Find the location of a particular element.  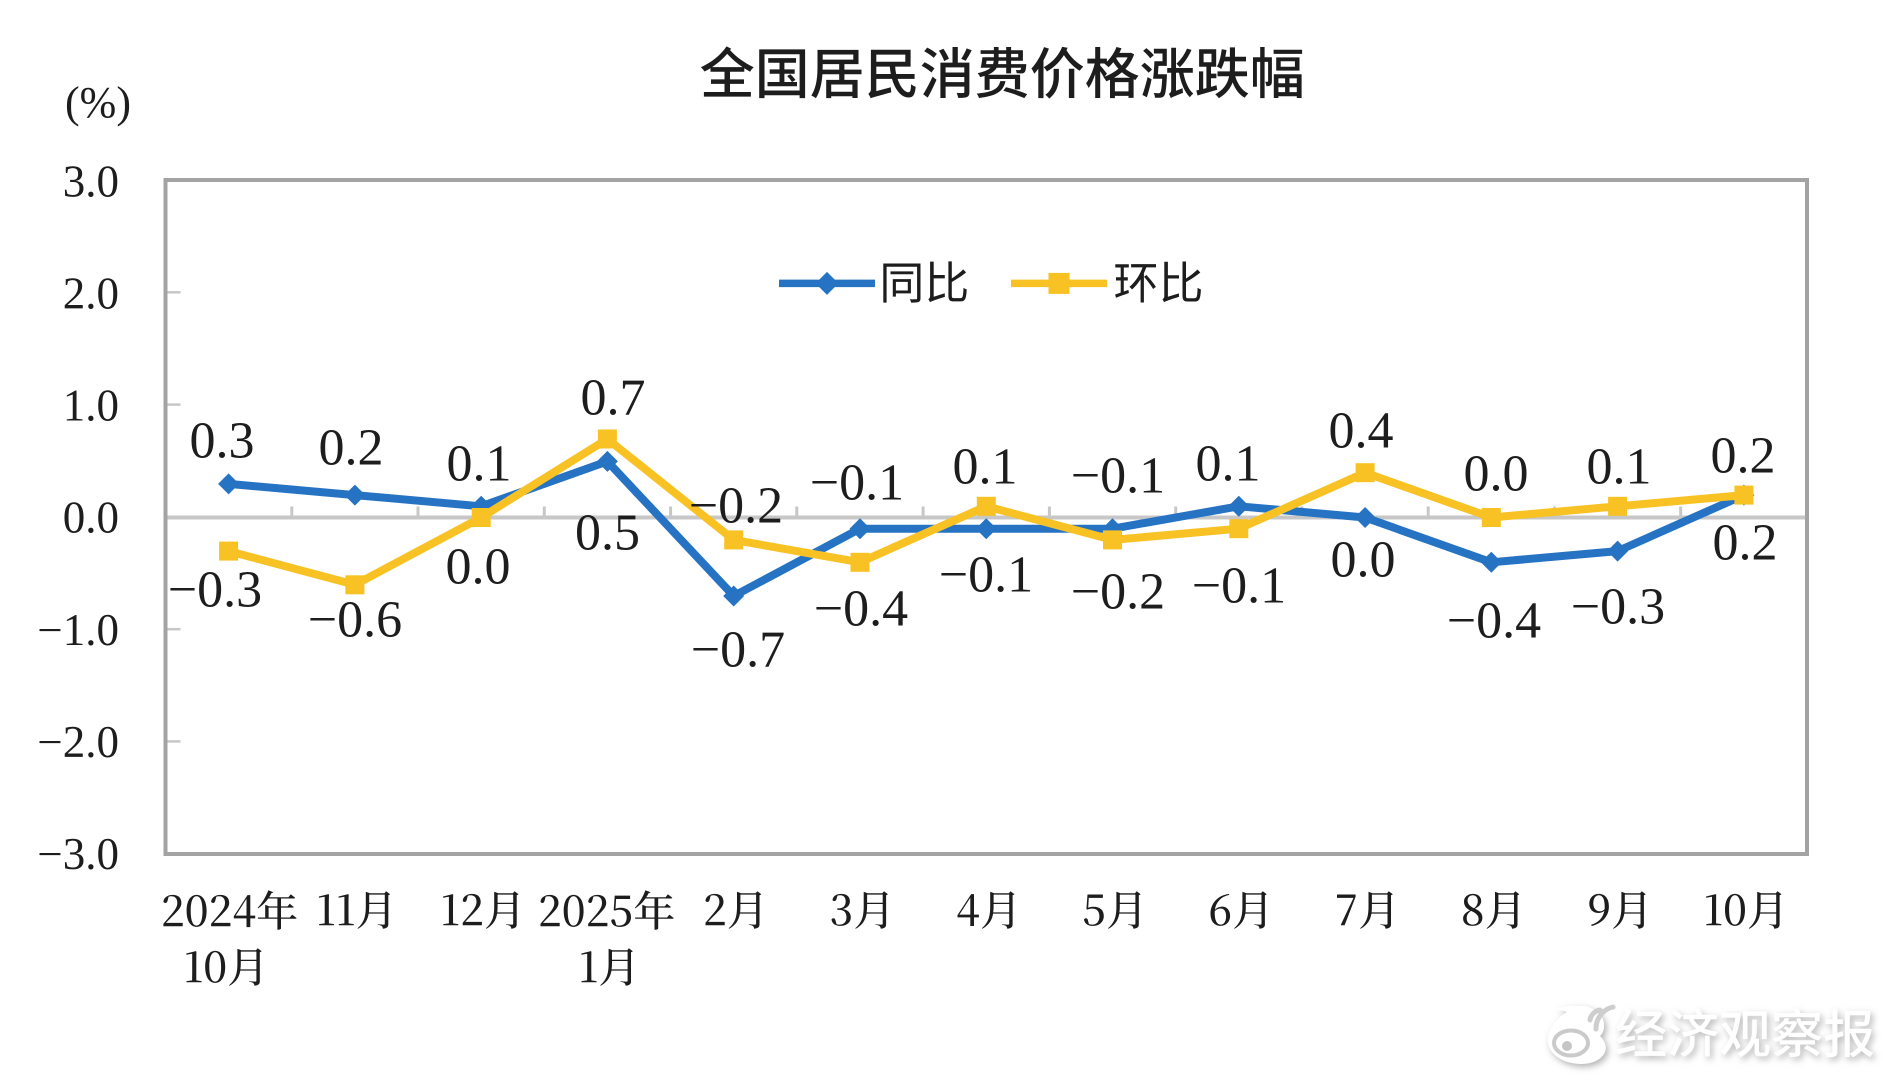

svg-text: −3.0 is located at coordinates (78, 854).